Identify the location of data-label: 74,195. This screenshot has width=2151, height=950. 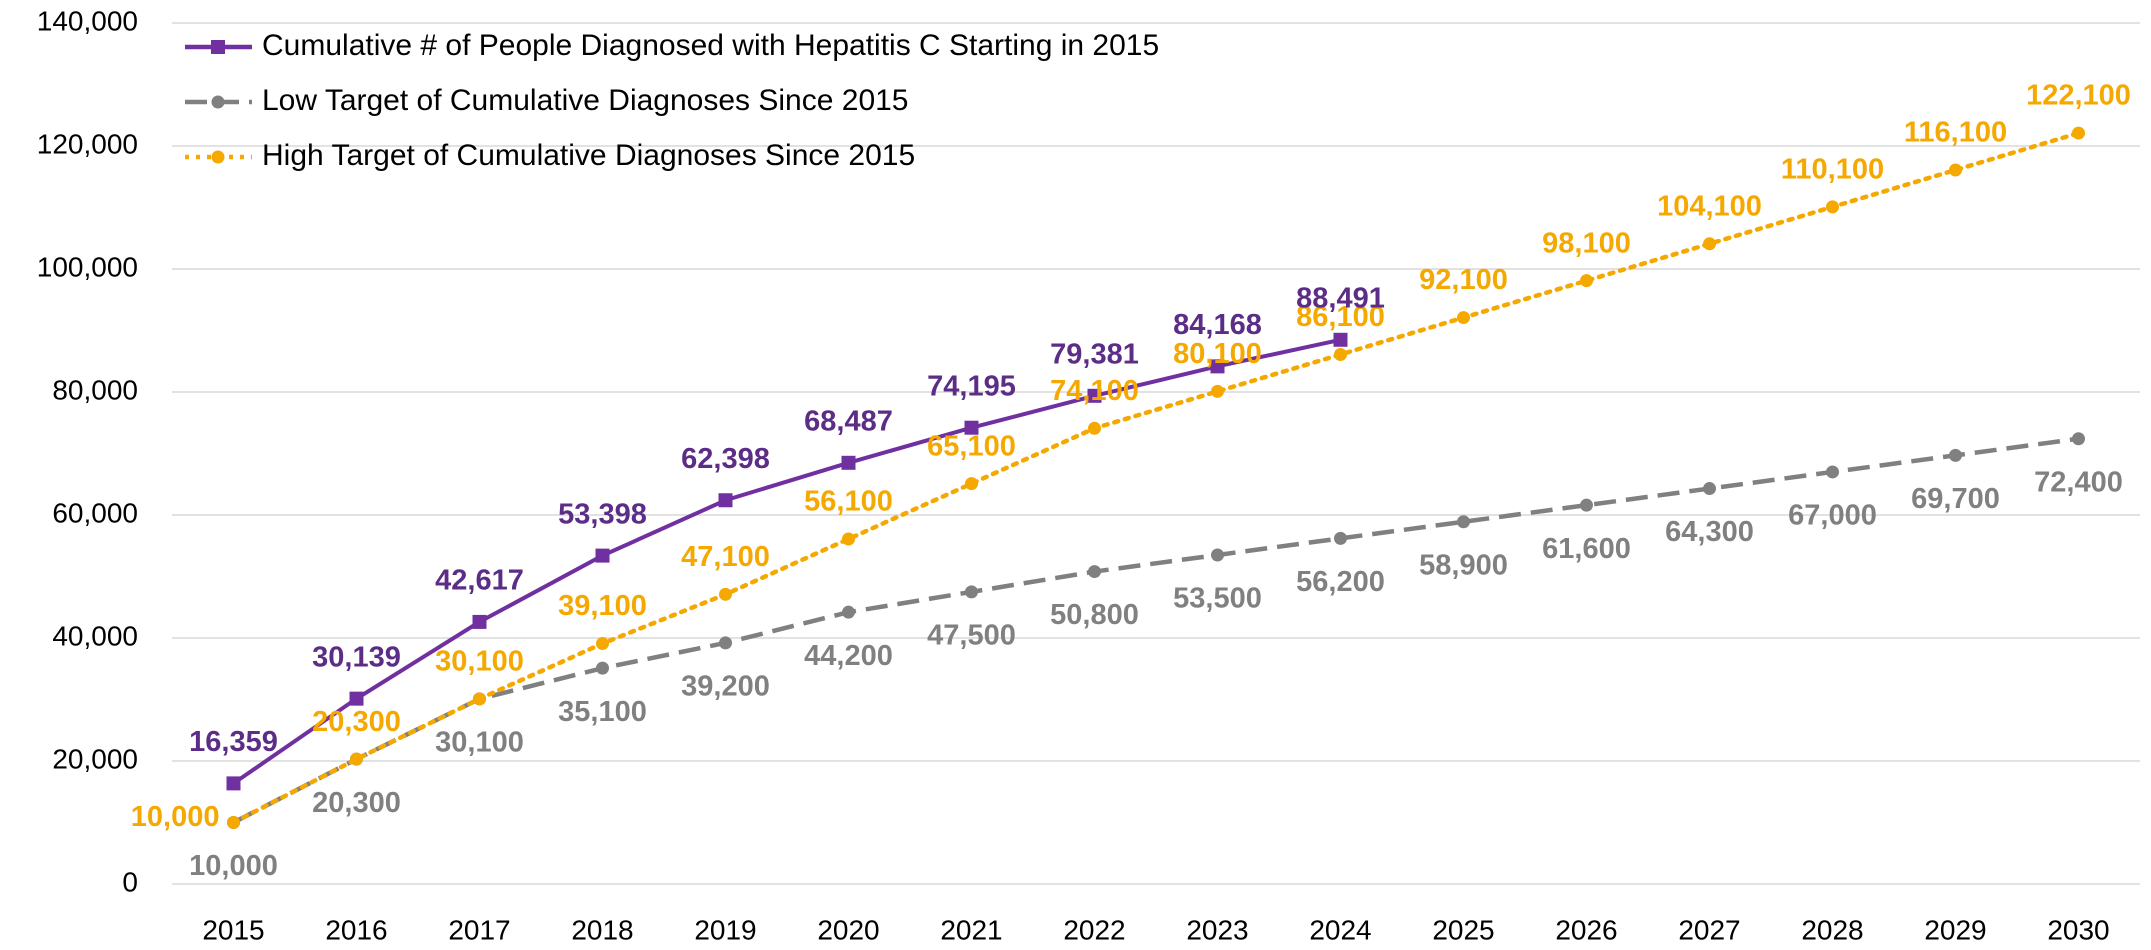
(971, 386).